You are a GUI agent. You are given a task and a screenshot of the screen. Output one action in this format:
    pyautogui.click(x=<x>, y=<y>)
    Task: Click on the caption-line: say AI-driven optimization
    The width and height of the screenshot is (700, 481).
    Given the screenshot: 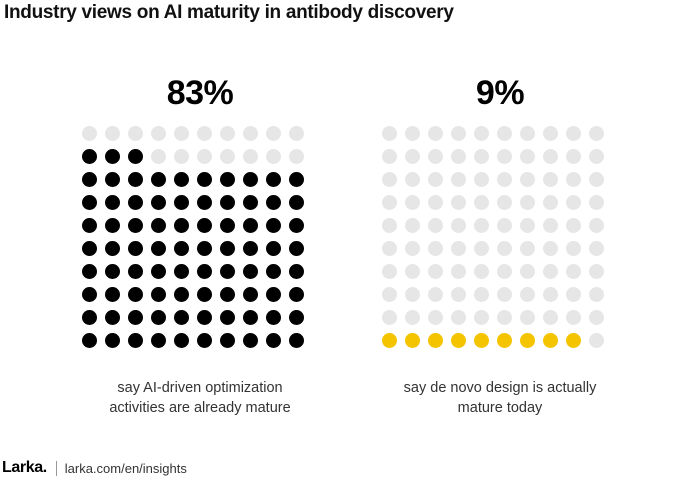 What is the action you would take?
    pyautogui.click(x=200, y=388)
    